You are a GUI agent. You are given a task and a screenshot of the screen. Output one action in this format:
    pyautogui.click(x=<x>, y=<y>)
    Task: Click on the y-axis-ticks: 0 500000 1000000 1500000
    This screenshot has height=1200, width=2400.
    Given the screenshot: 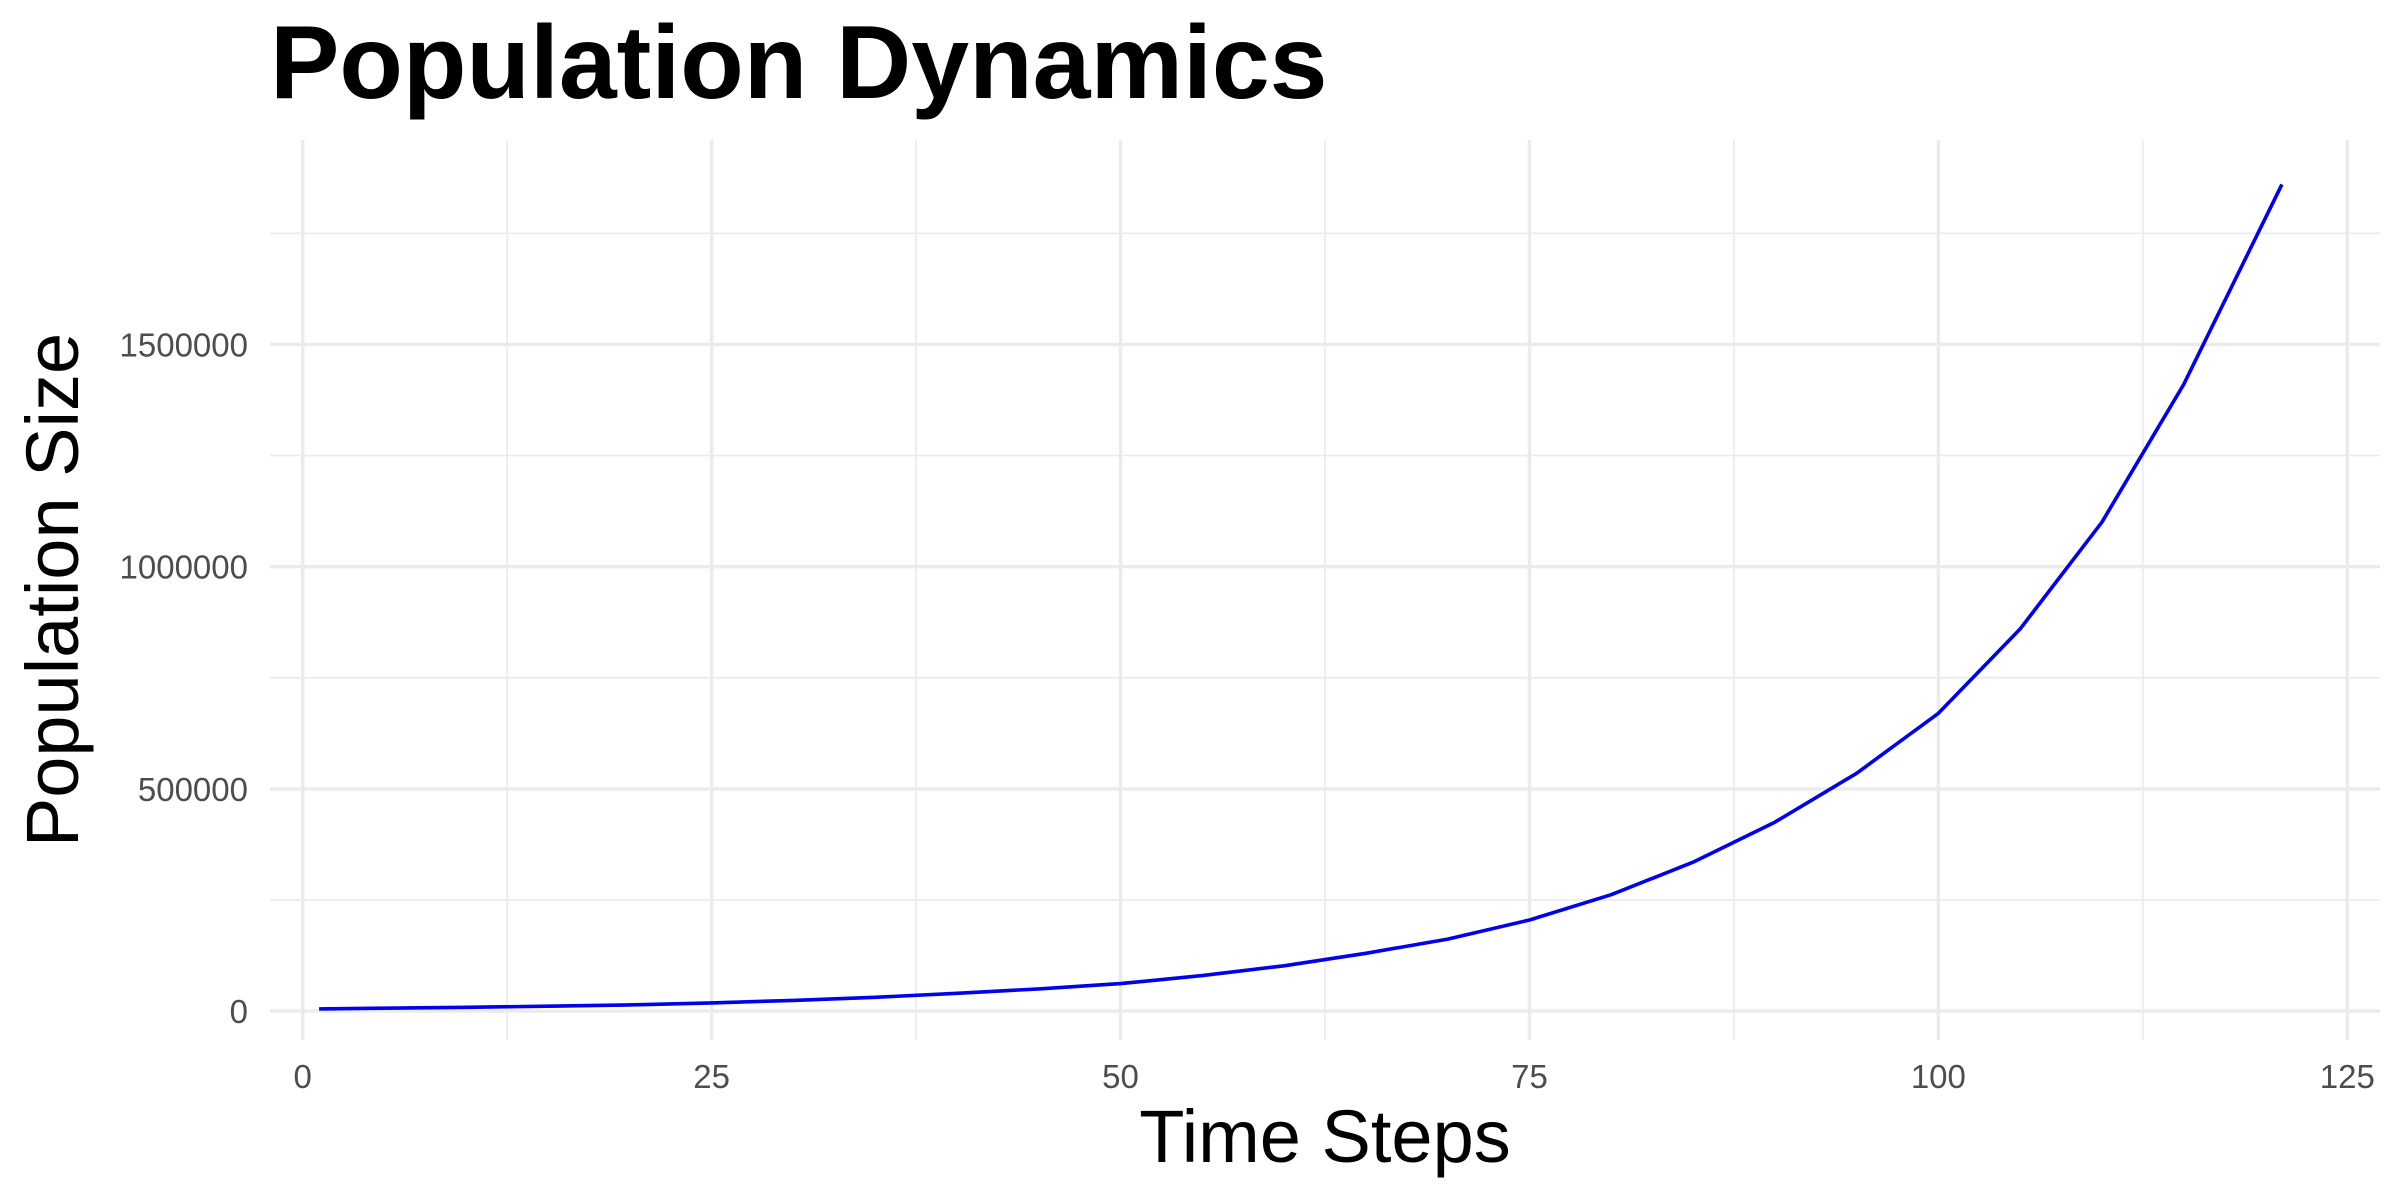 What is the action you would take?
    pyautogui.click(x=184, y=678)
    